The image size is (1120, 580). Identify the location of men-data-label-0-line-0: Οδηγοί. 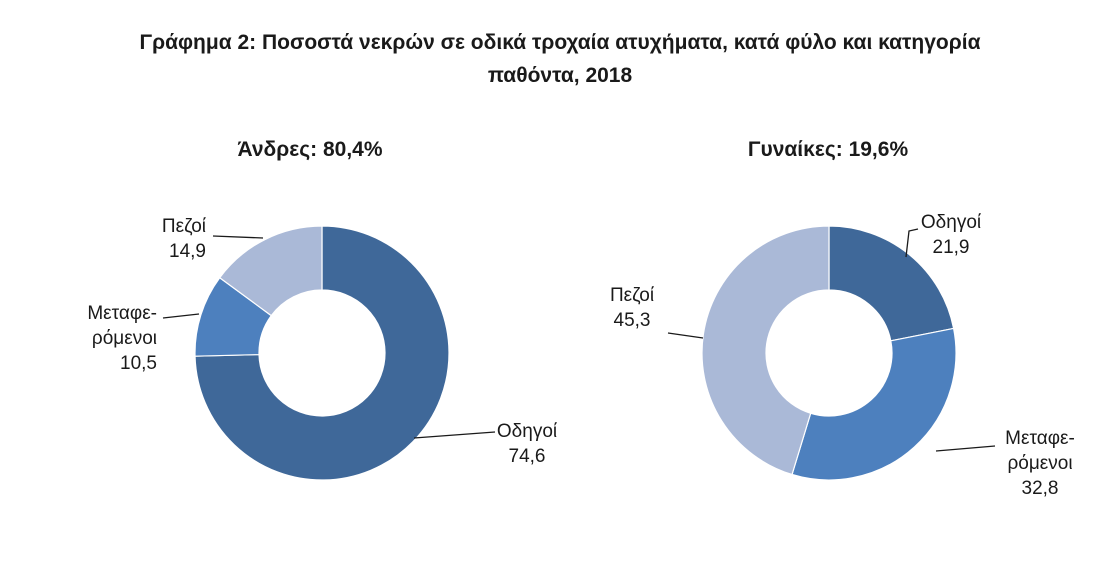
(527, 431).